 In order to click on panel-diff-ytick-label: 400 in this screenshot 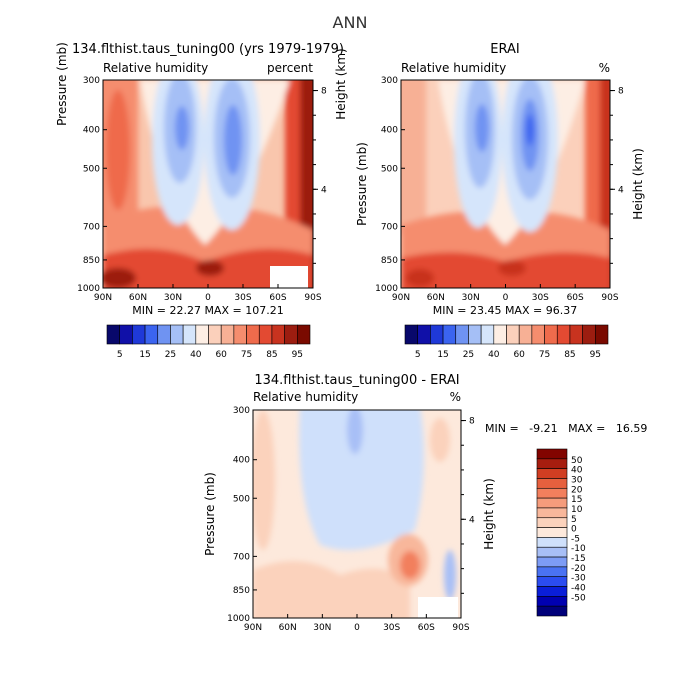, I will do `click(241, 461)`.